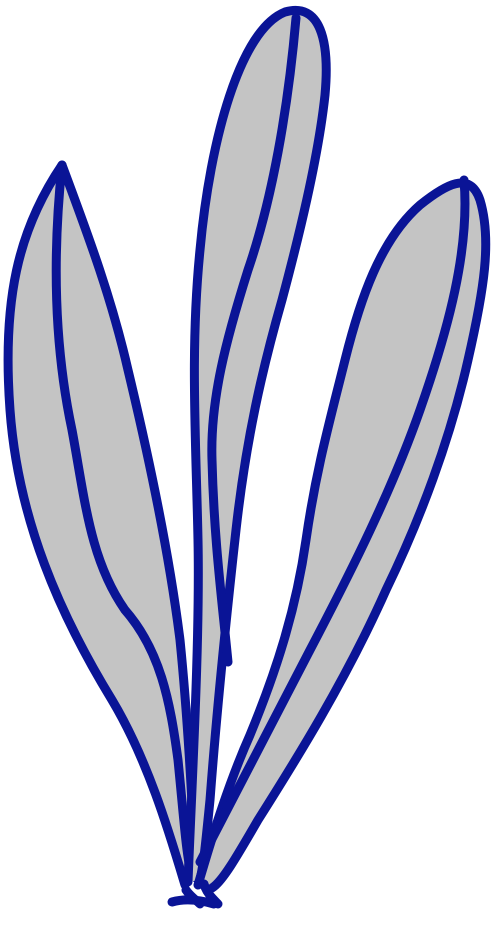 This screenshot has height=933, width=492. Describe the element at coordinates (202, 894) in the screenshot. I see `stem-base-tip` at that location.